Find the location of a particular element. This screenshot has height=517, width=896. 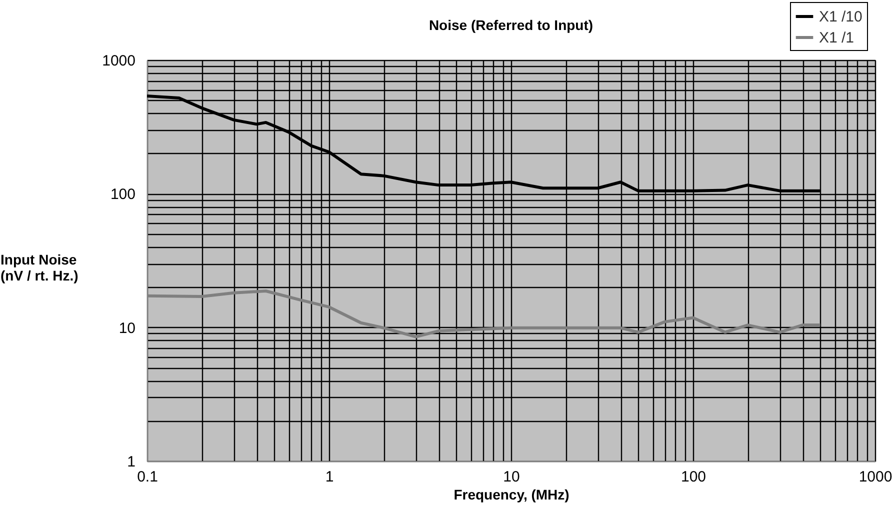

chart-title: Noise (Referred to Input) is located at coordinates (511, 25).